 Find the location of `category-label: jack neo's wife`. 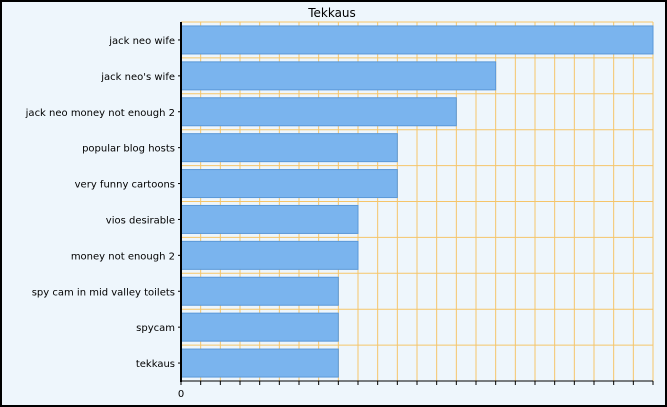

category-label: jack neo's wife is located at coordinates (137, 77).